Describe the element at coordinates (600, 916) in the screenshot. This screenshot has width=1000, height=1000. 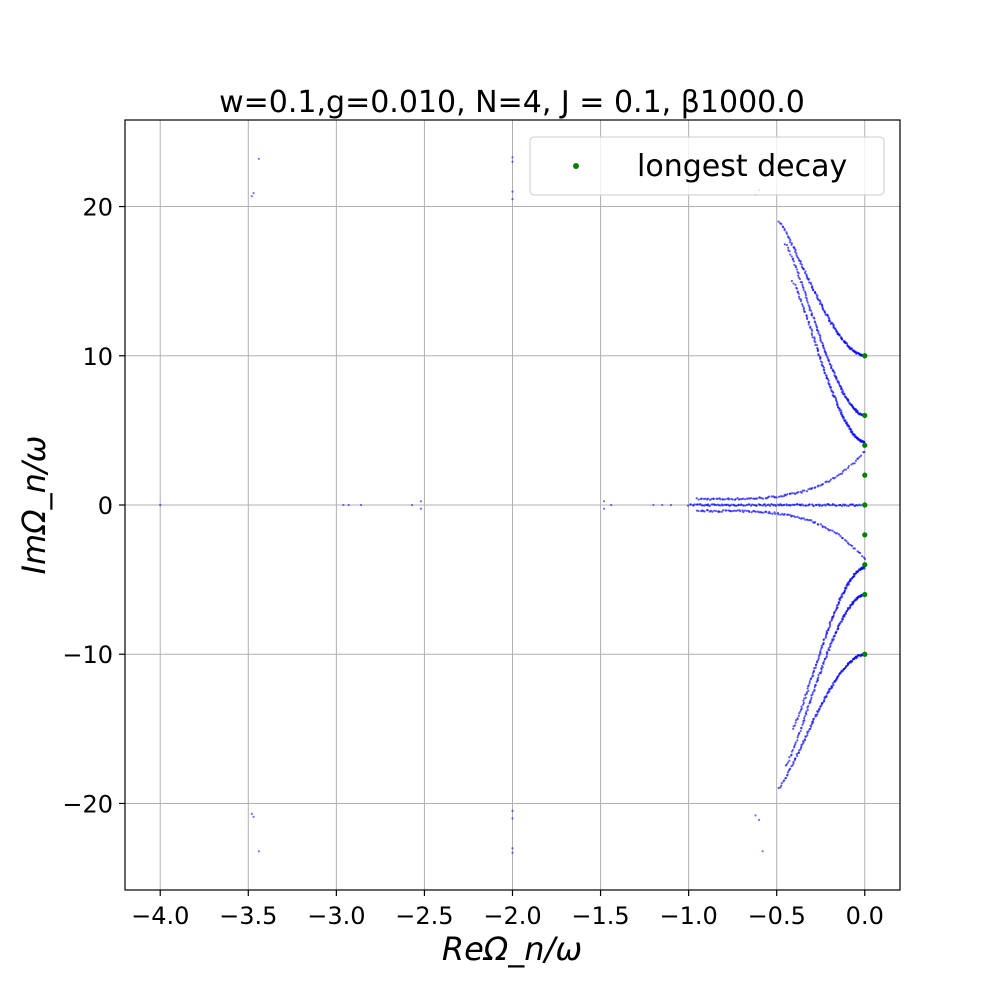
I see `x-tick-label: −1.5` at that location.